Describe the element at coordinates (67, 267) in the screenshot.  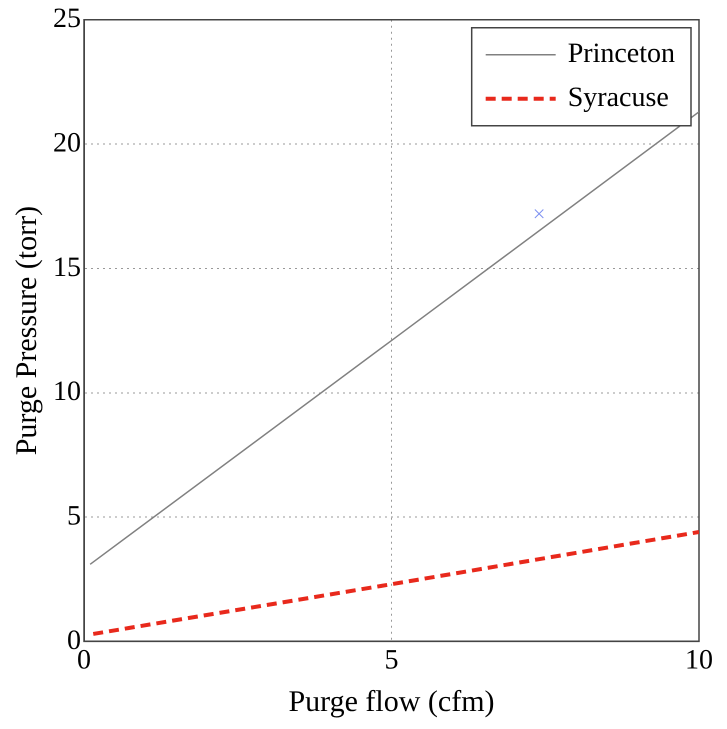
I see `y-tick-label: 15` at that location.